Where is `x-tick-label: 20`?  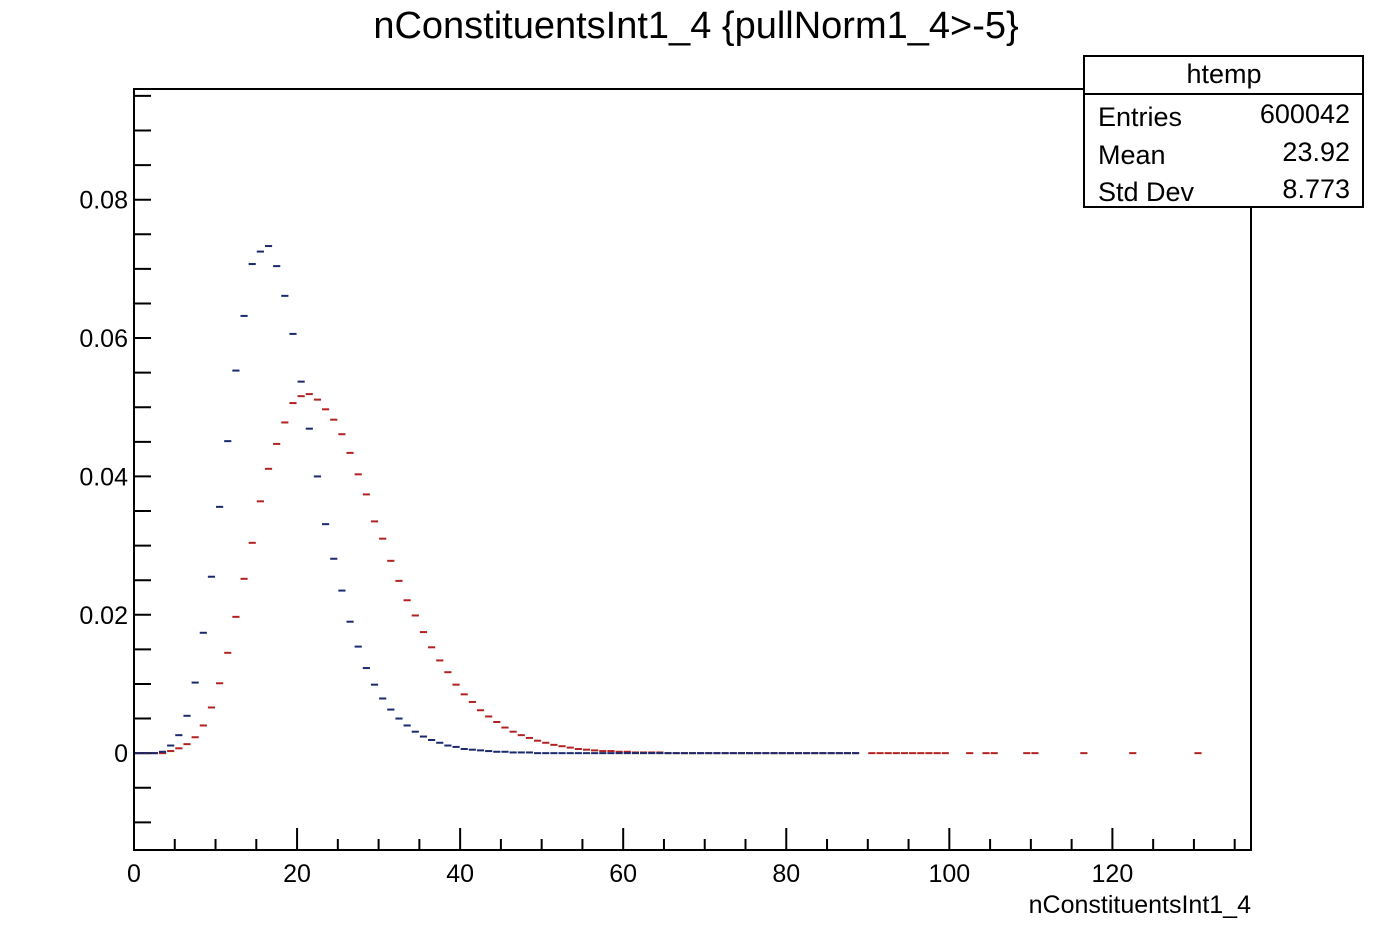
x-tick-label: 20 is located at coordinates (297, 874).